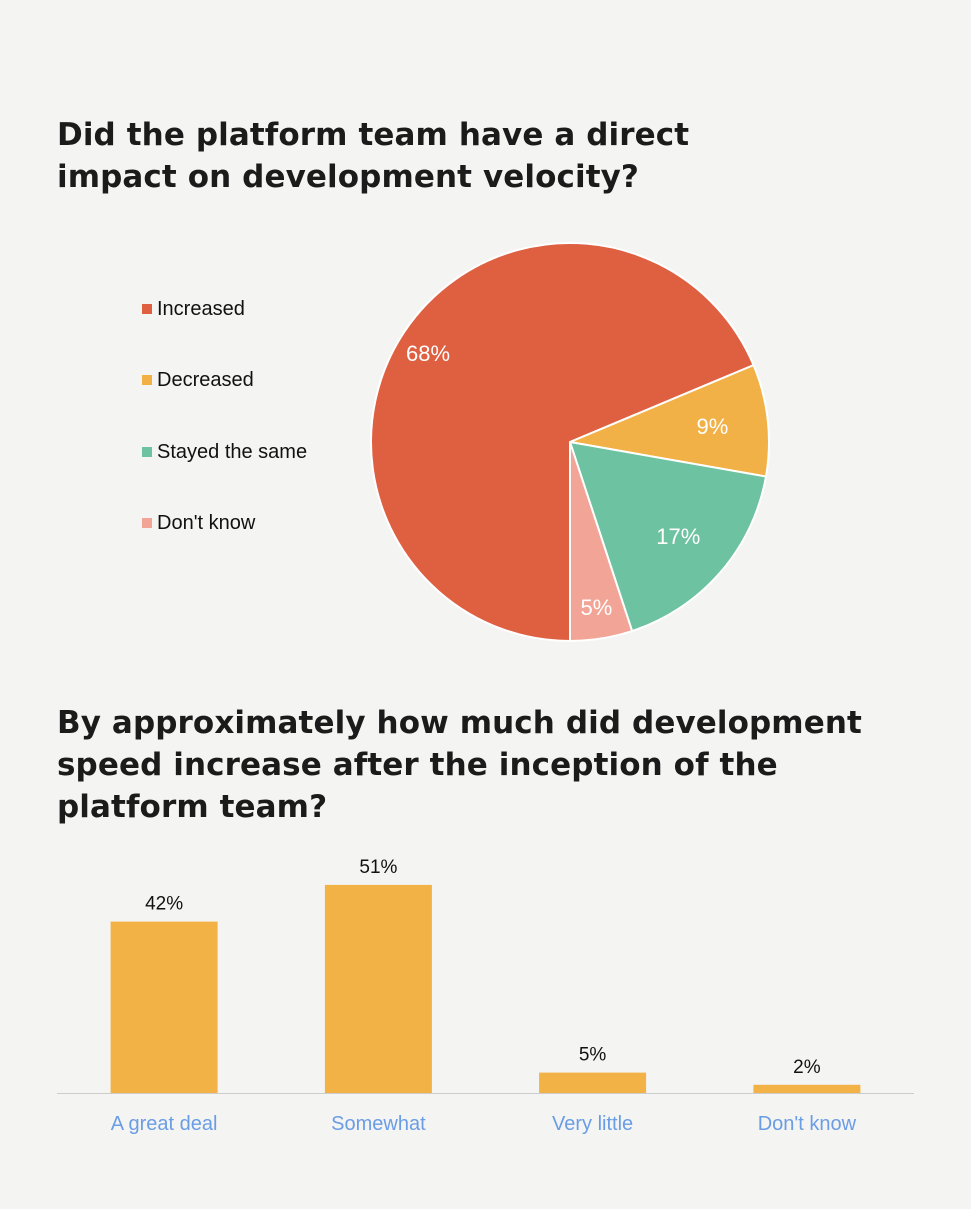  What do you see at coordinates (147, 452) in the screenshot?
I see `legend-swatch-stayed-the-same` at bounding box center [147, 452].